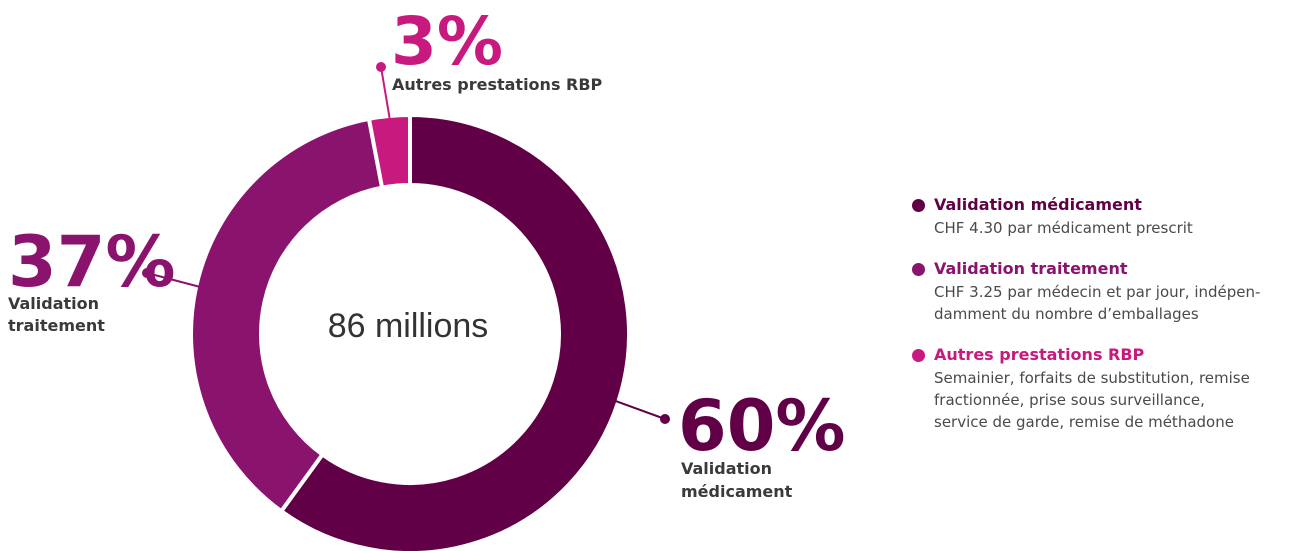 This screenshot has height=551, width=1315. What do you see at coordinates (726, 468) in the screenshot?
I see `category-label-medicament: Validation` at bounding box center [726, 468].